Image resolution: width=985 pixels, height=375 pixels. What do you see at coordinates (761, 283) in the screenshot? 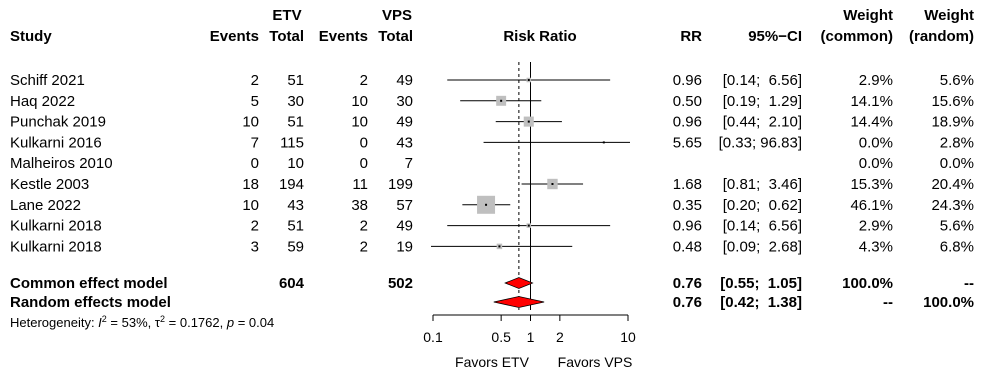
I see `common-ci: [0.55; 1.05]` at bounding box center [761, 283].